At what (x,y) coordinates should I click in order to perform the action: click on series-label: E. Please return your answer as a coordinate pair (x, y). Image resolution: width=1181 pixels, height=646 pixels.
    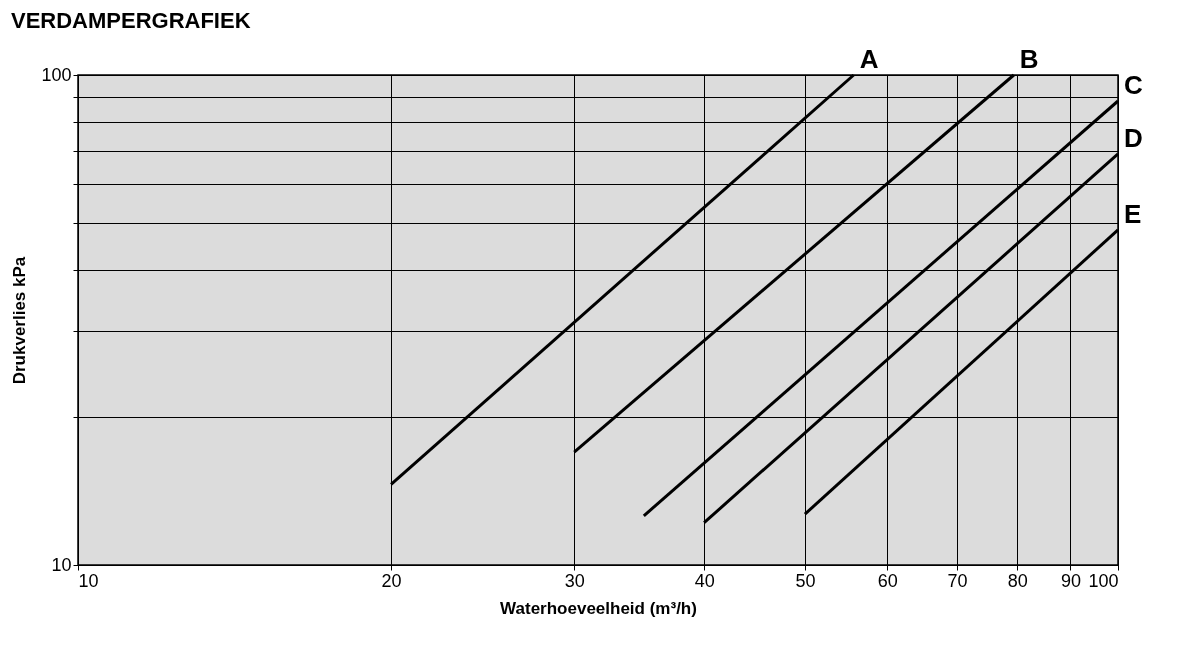
    Looking at the image, I should click on (1133, 213).